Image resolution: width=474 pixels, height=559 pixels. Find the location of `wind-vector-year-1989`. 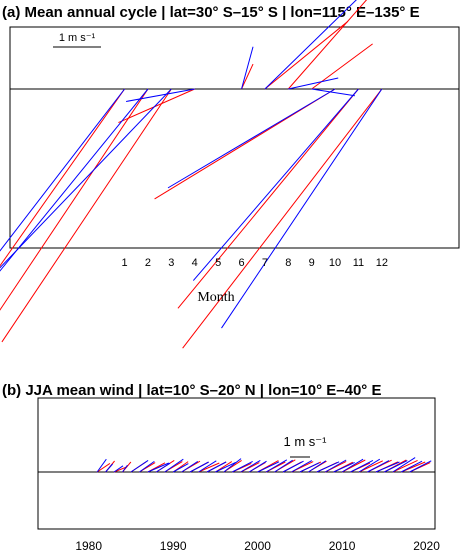

wind-vector-year-1989 is located at coordinates (174, 465).